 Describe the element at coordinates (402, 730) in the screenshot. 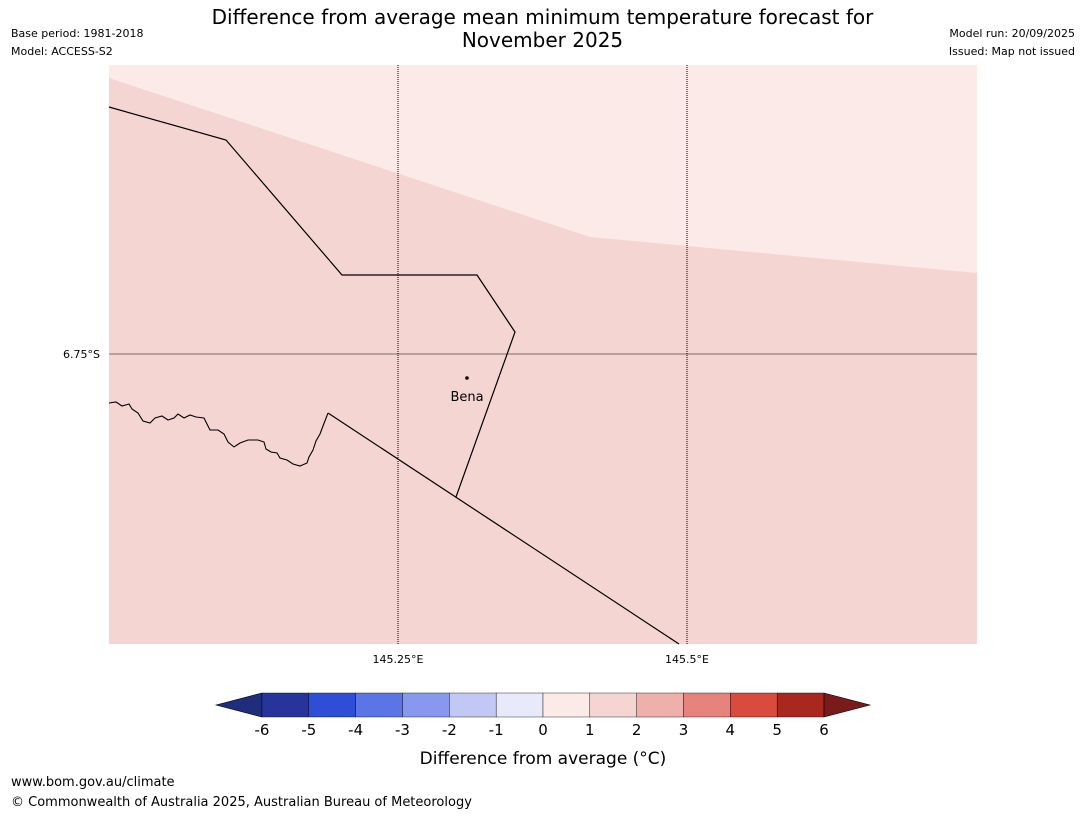

I see `colorbar-tick-label: -3` at that location.